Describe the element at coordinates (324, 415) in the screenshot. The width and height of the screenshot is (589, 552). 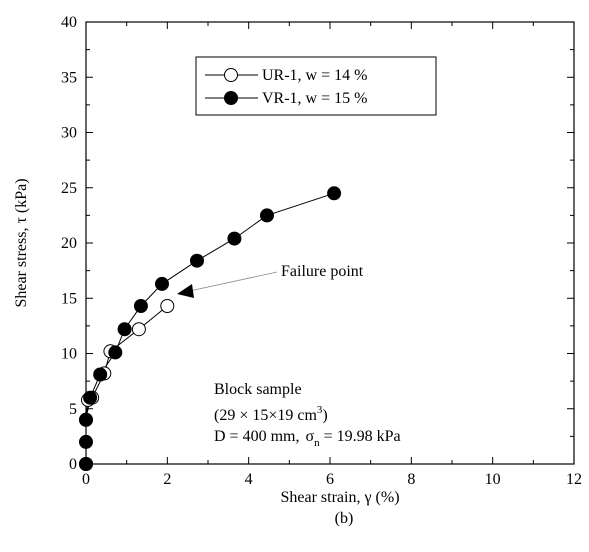
I see `sample-dimensions-close: )` at that location.